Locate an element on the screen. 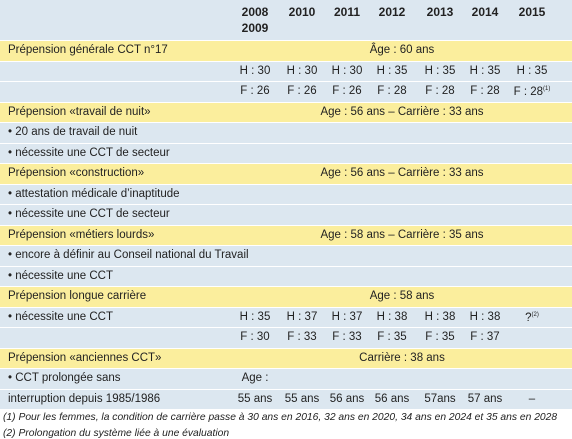 This screenshot has height=439, width=572. section-value: Carrière : 38 ans is located at coordinates (402, 357).